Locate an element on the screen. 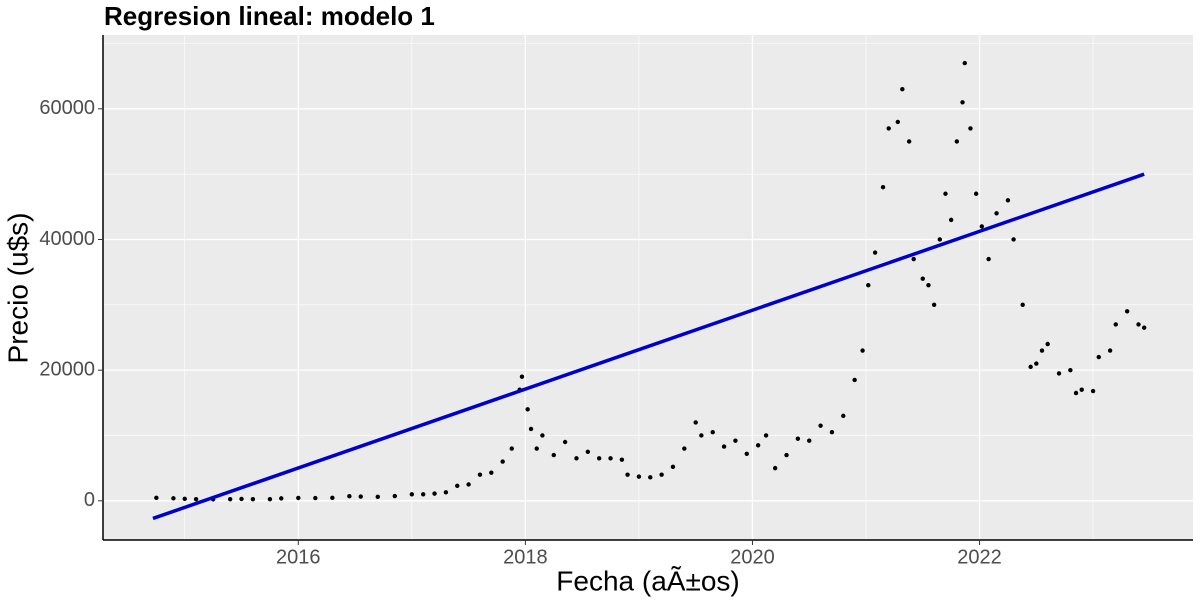 The width and height of the screenshot is (1200, 600). chart-title: Regresion lineal: modelo 1 is located at coordinates (269, 16).